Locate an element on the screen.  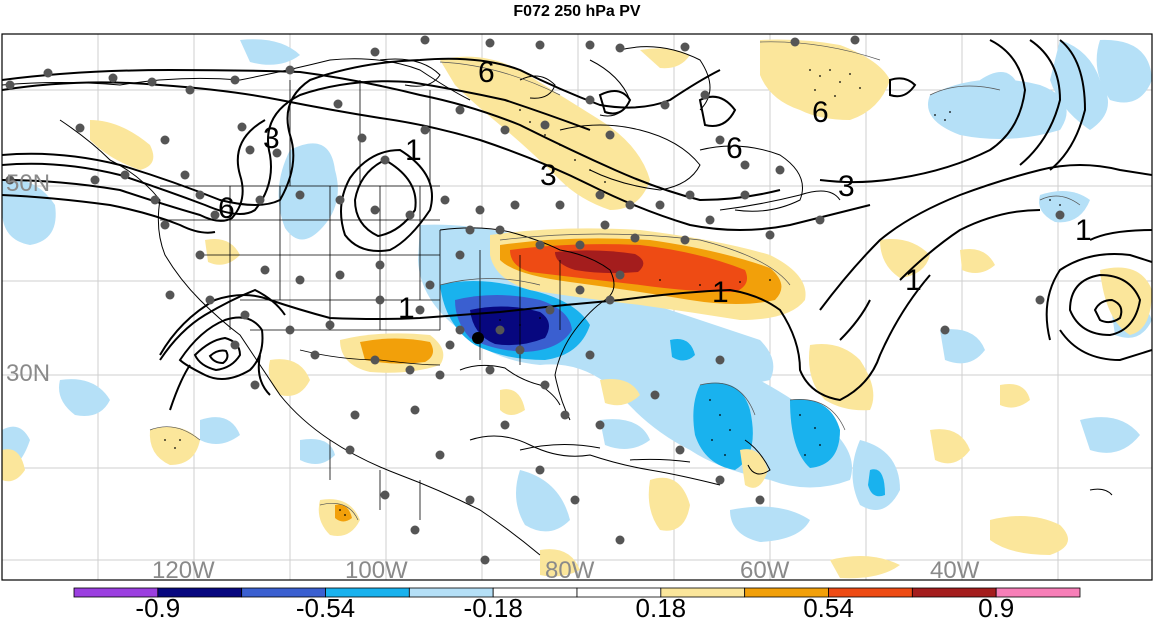
lon-label-40w: 40W is located at coordinates (955, 570).